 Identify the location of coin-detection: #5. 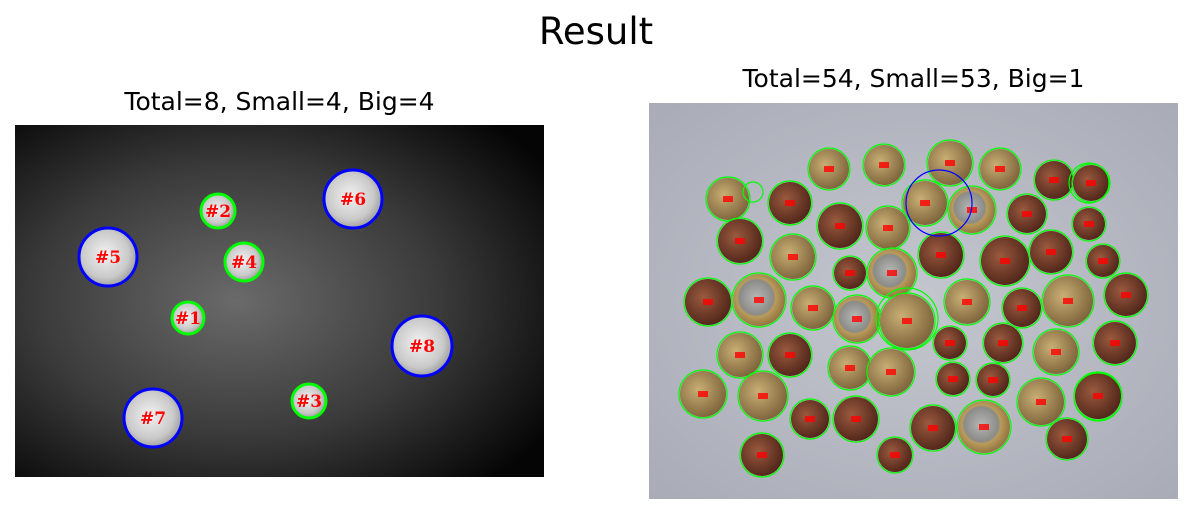
(108, 257).